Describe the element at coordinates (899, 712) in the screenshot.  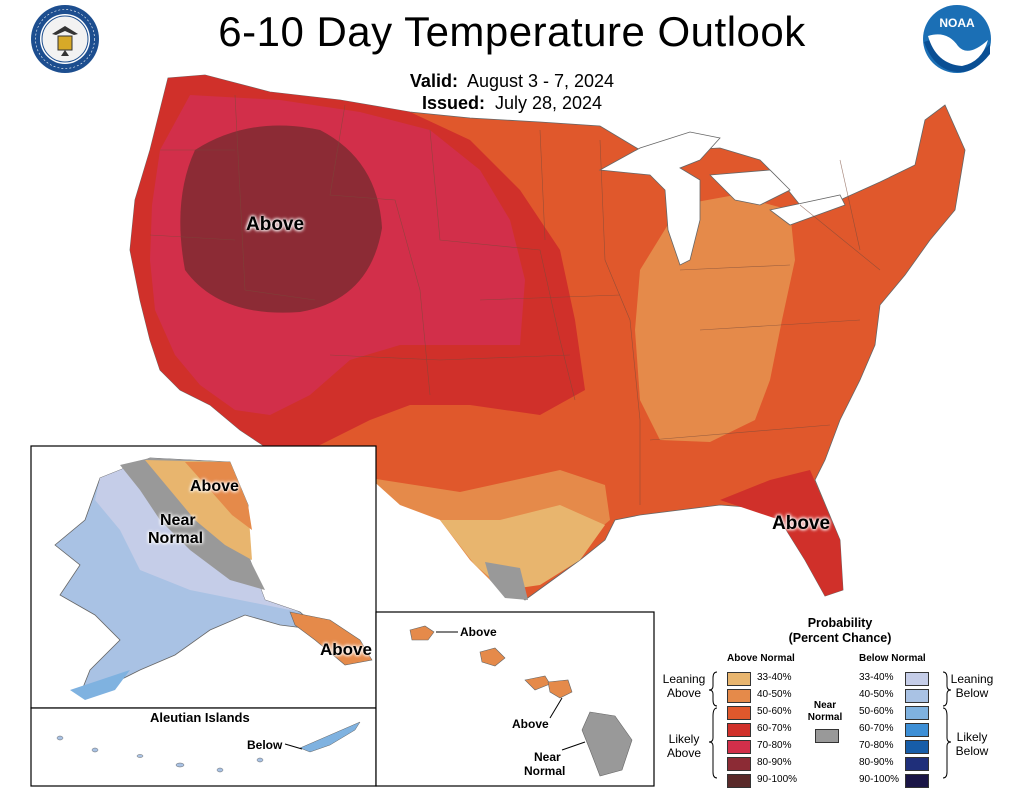
I see `legend-below-row: 50-60%` at that location.